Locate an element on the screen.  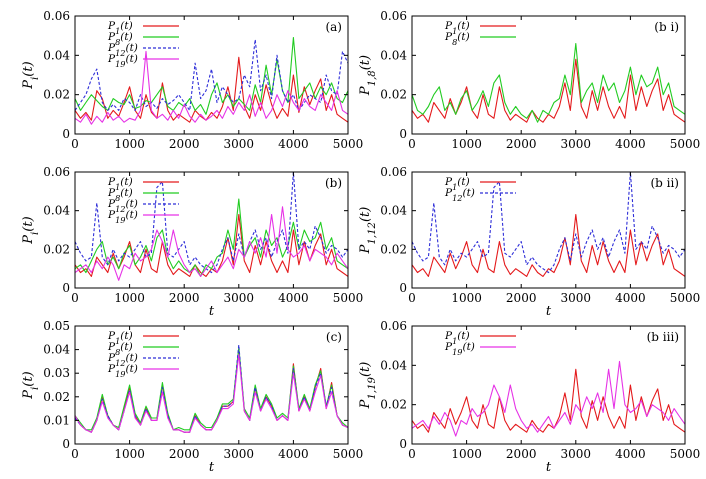
series-line-biii-P1 is located at coordinates (548, 400).